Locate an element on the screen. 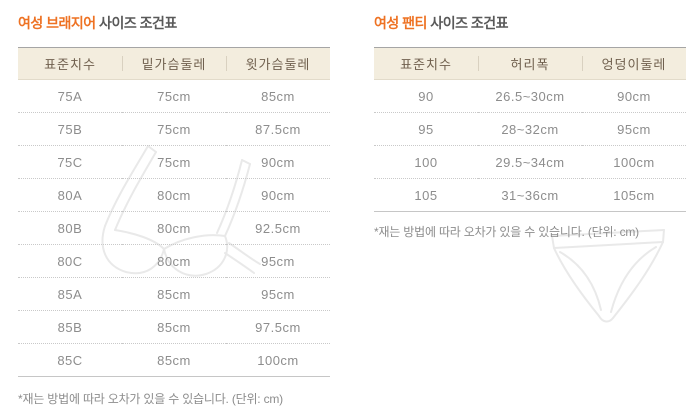 This screenshot has width=694, height=407. panty-table-title-accent: 여성 팬티 is located at coordinates (400, 23).